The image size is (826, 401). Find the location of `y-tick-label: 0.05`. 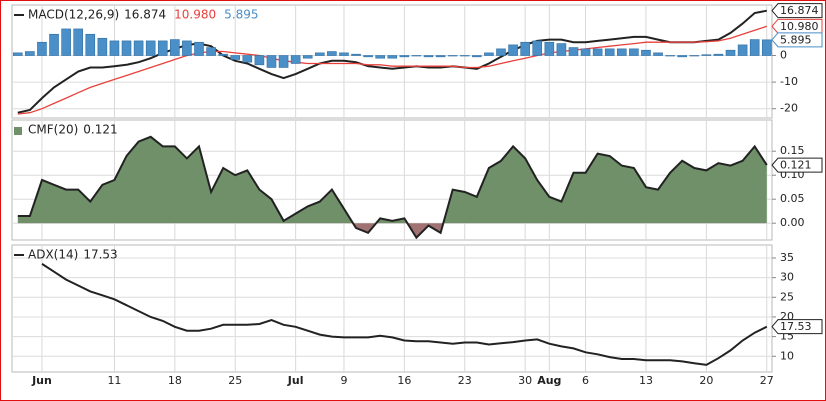

y-tick-label: 0.05 is located at coordinates (792, 198).